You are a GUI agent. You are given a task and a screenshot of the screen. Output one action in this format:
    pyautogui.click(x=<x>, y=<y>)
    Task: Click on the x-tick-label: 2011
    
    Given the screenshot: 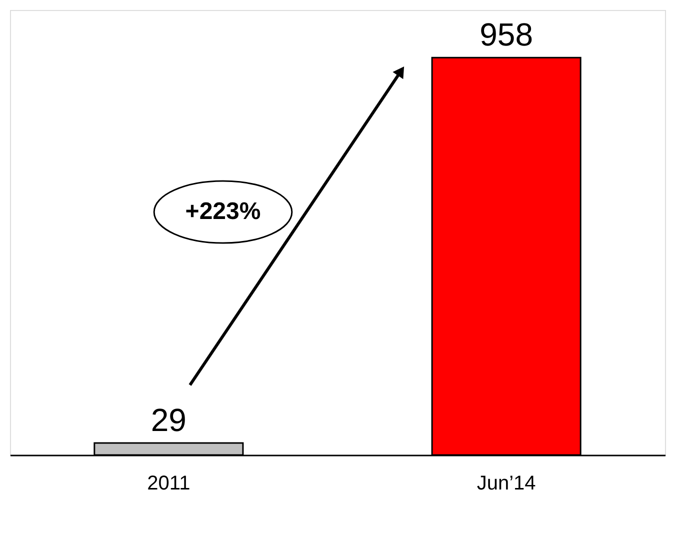 What is the action you would take?
    pyautogui.click(x=168, y=483)
    